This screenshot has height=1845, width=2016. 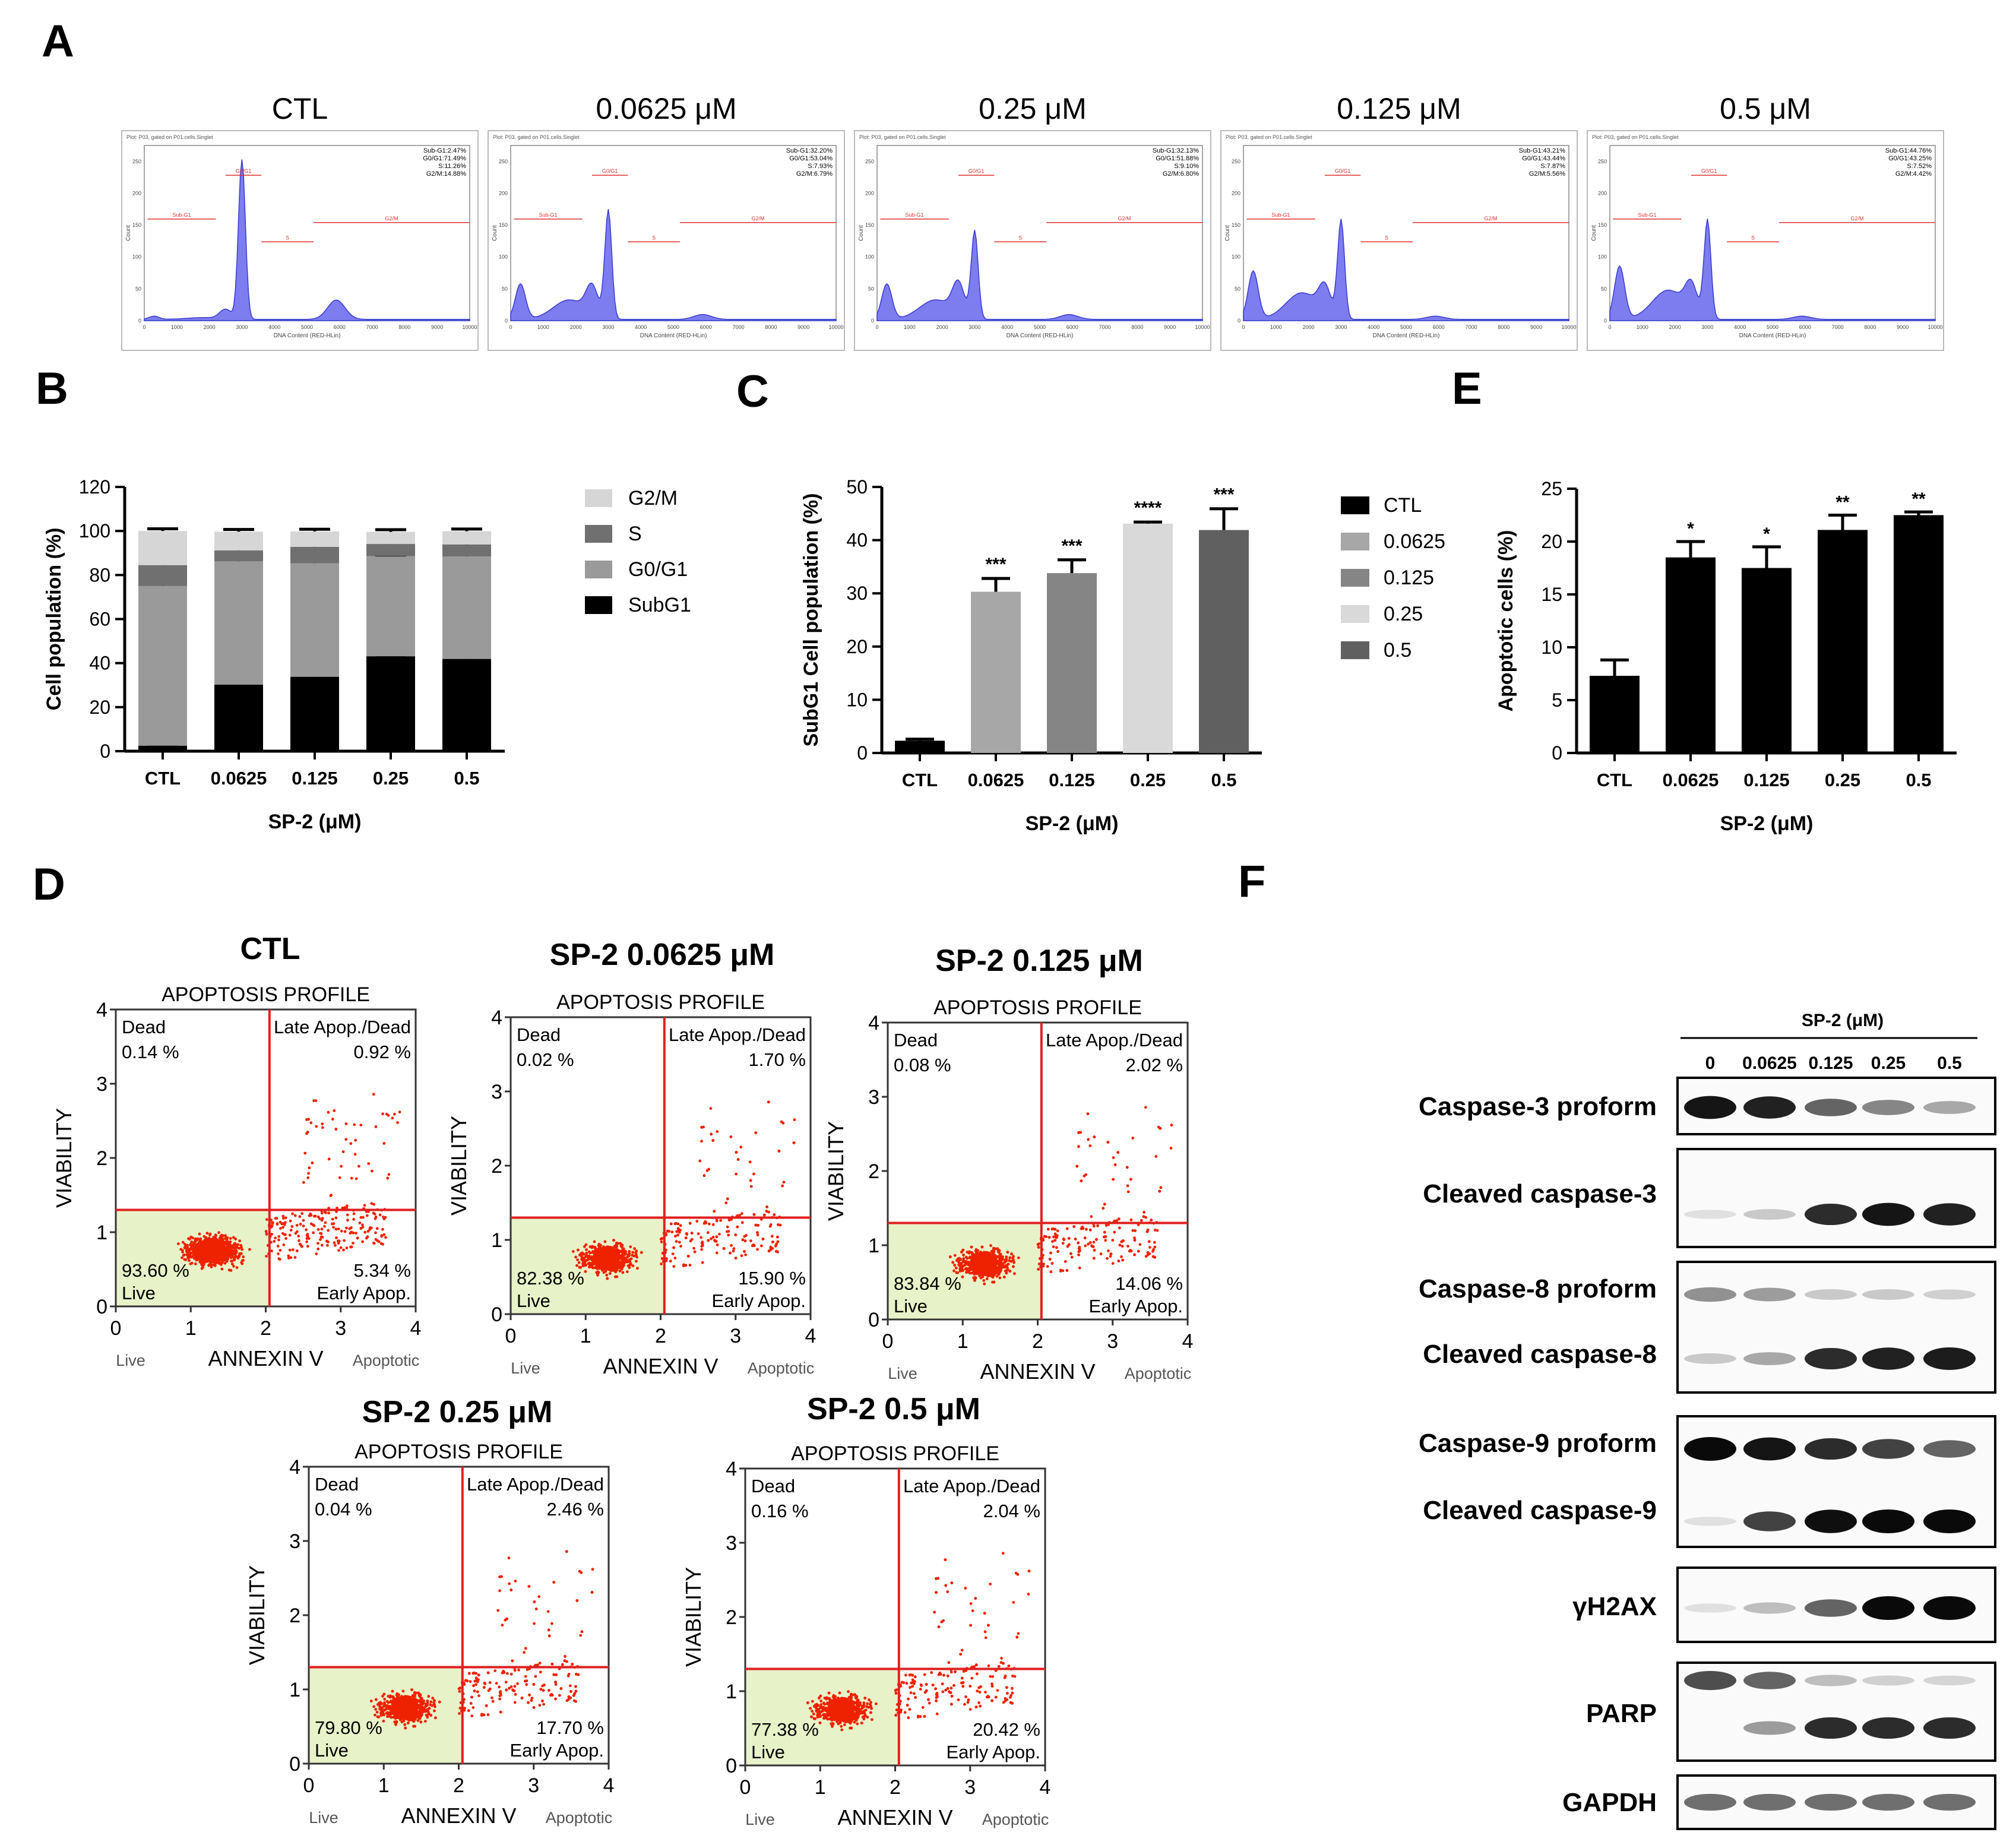 What do you see at coordinates (1135, 1306) in the screenshot?
I see `quadrant-early-label: Early Apop.` at bounding box center [1135, 1306].